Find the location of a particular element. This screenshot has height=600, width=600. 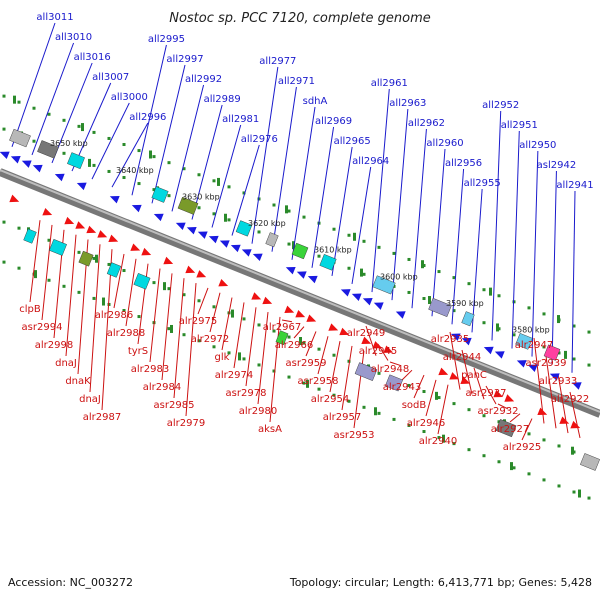

gene-label: all2976 is located at coordinates (259, 139).